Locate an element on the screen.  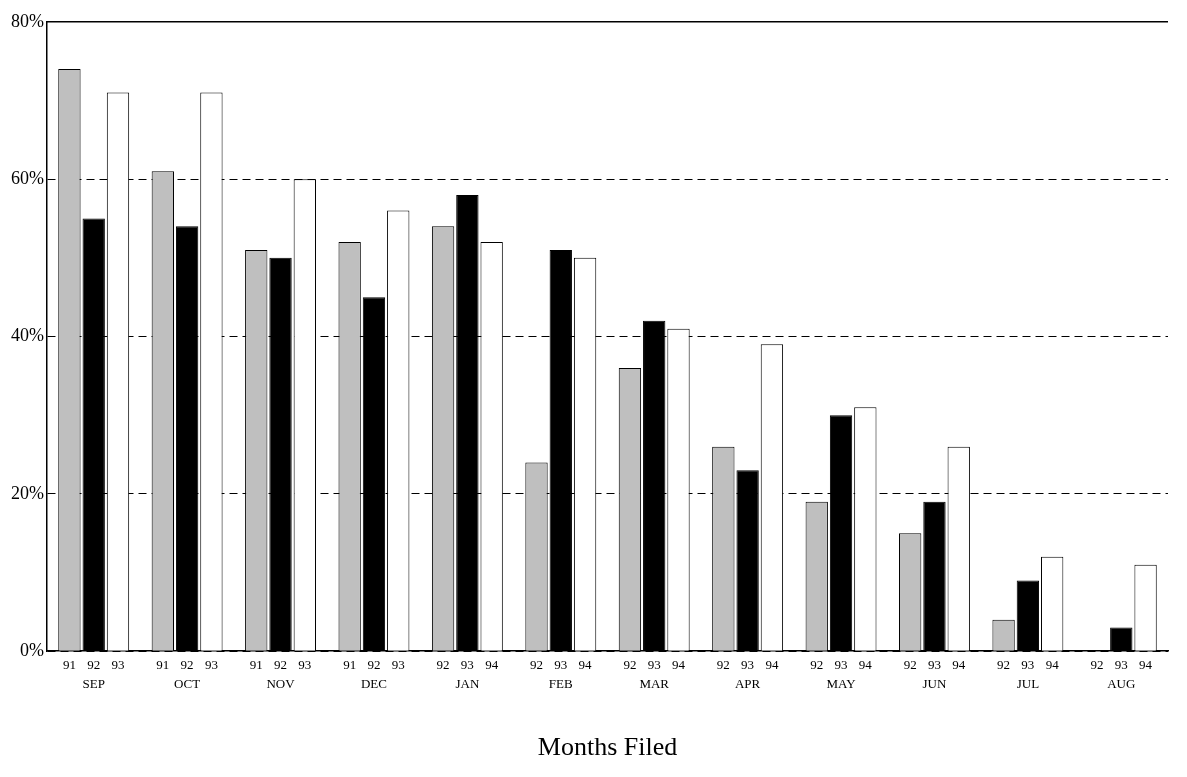
x-tick-label: OCT is located at coordinates (187, 684).